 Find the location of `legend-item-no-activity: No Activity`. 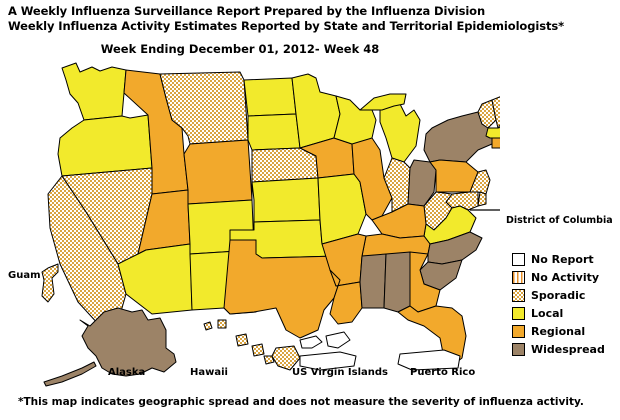

legend-item-no-activity: No Activity is located at coordinates (566, 277).